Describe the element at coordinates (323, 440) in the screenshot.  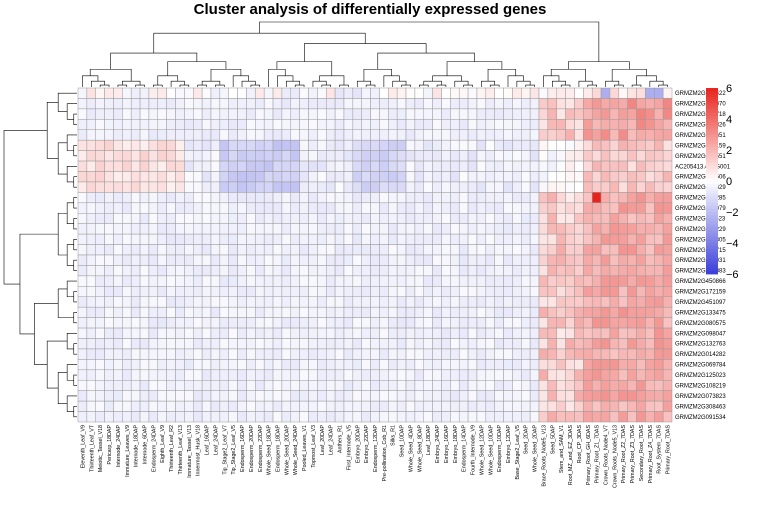
I see `column-label: Leaf_20DAP` at that location.